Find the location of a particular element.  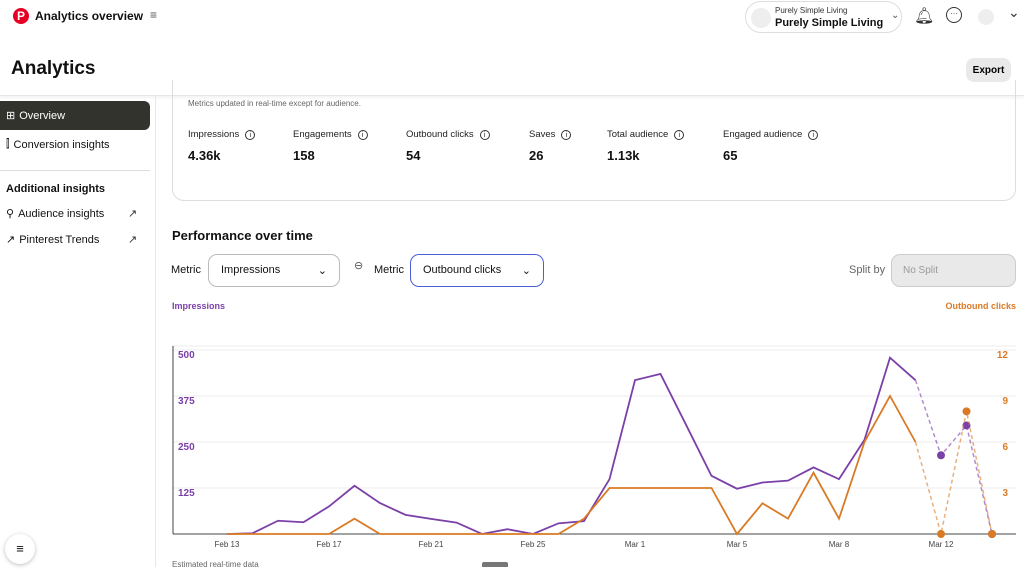

section-title: Performance over time is located at coordinates (242, 235).